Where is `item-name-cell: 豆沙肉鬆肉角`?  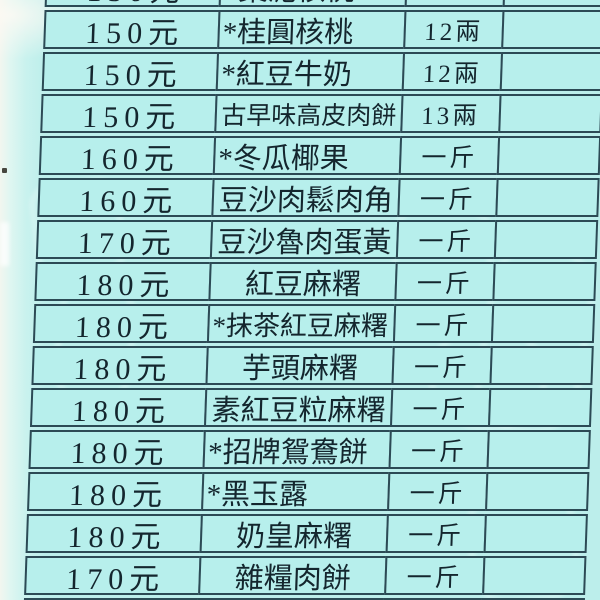 item-name-cell: 豆沙肉鬆肉角 is located at coordinates (306, 197).